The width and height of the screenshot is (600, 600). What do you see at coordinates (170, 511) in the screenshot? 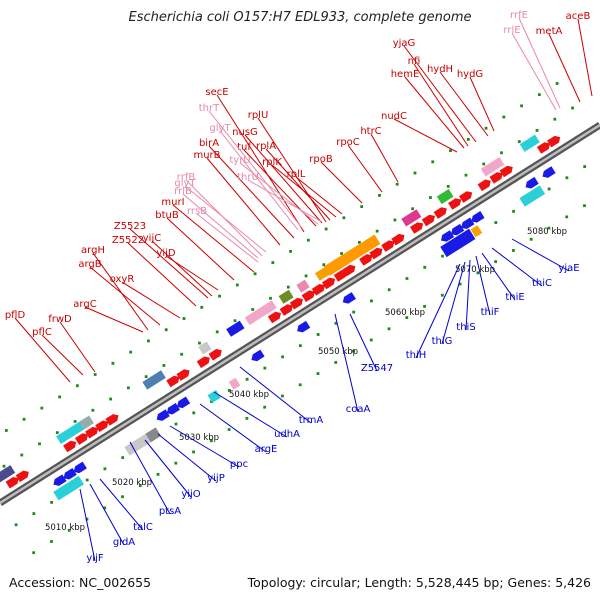
I see `gene-label-bottom: ptsA` at bounding box center [170, 511].